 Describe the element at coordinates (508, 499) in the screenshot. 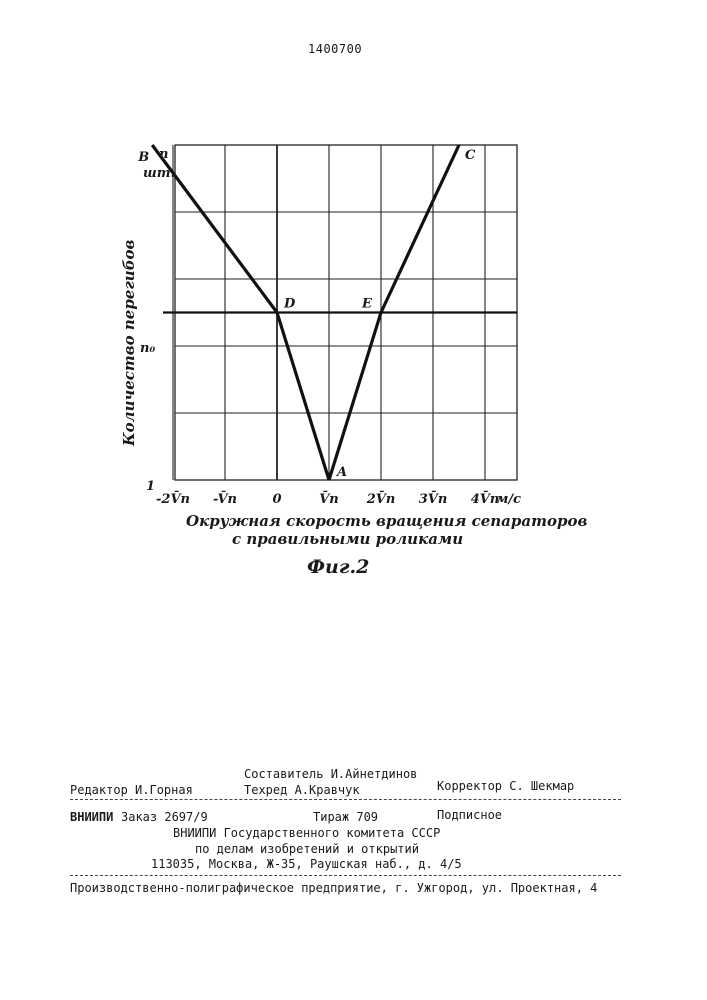

I see `x-unit-label: м/с` at that location.